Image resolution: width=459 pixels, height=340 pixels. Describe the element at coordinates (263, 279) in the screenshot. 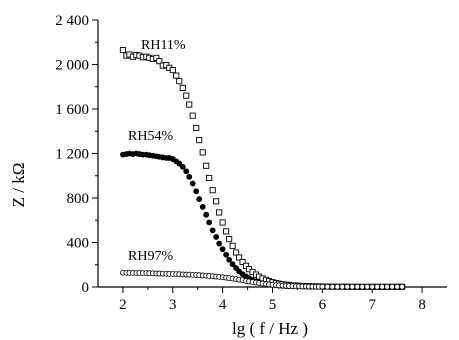

I see `series-rh97` at that location.